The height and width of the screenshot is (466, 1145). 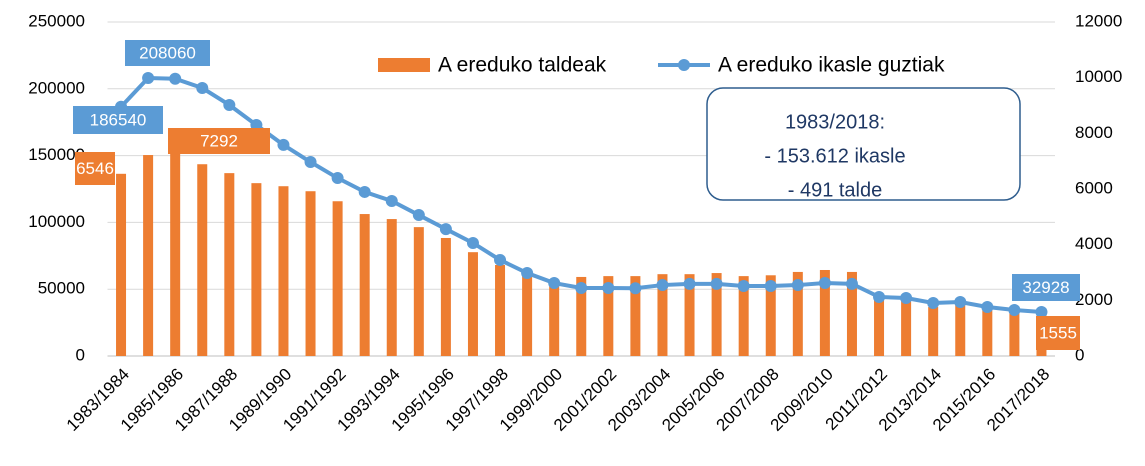 What do you see at coordinates (56, 20) in the screenshot?
I see `y-tick-label: 250000` at bounding box center [56, 20].